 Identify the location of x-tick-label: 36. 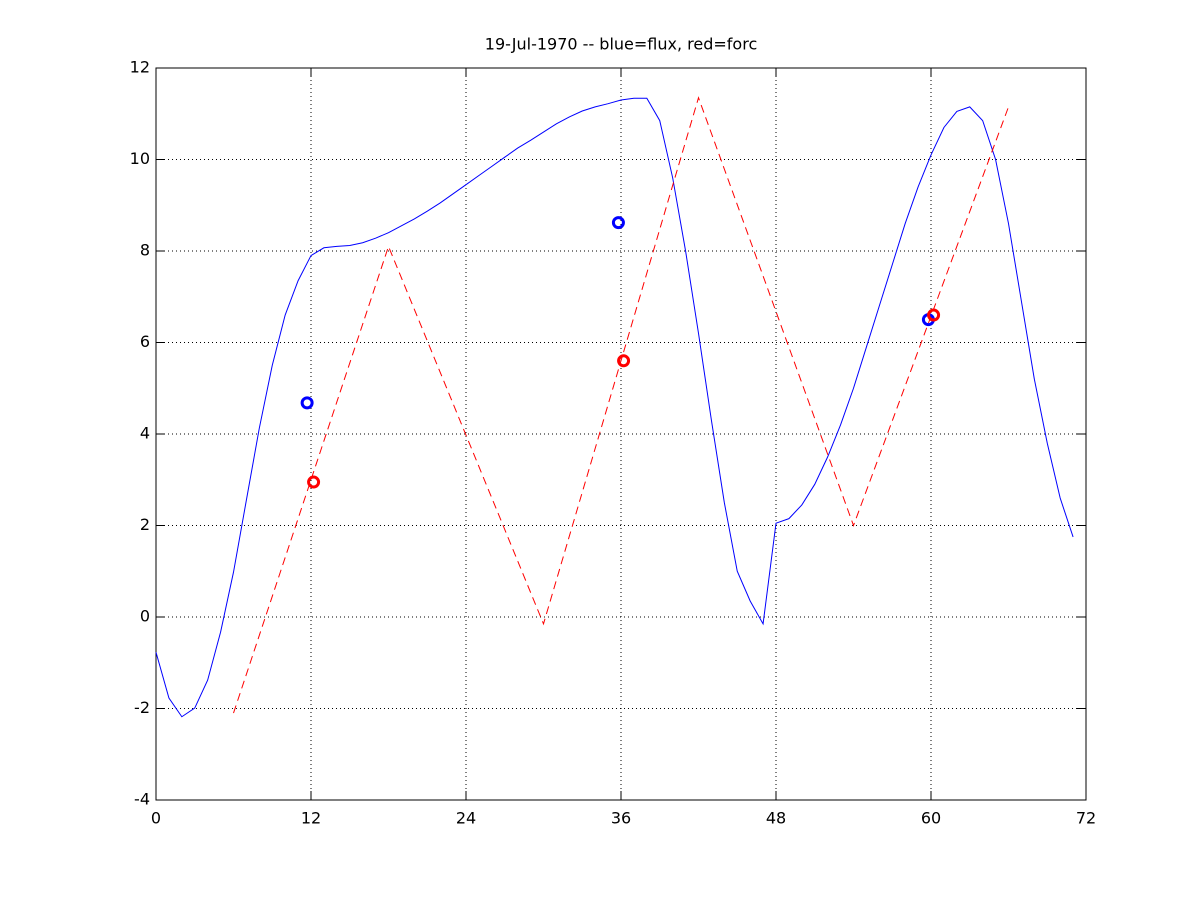
(621, 818).